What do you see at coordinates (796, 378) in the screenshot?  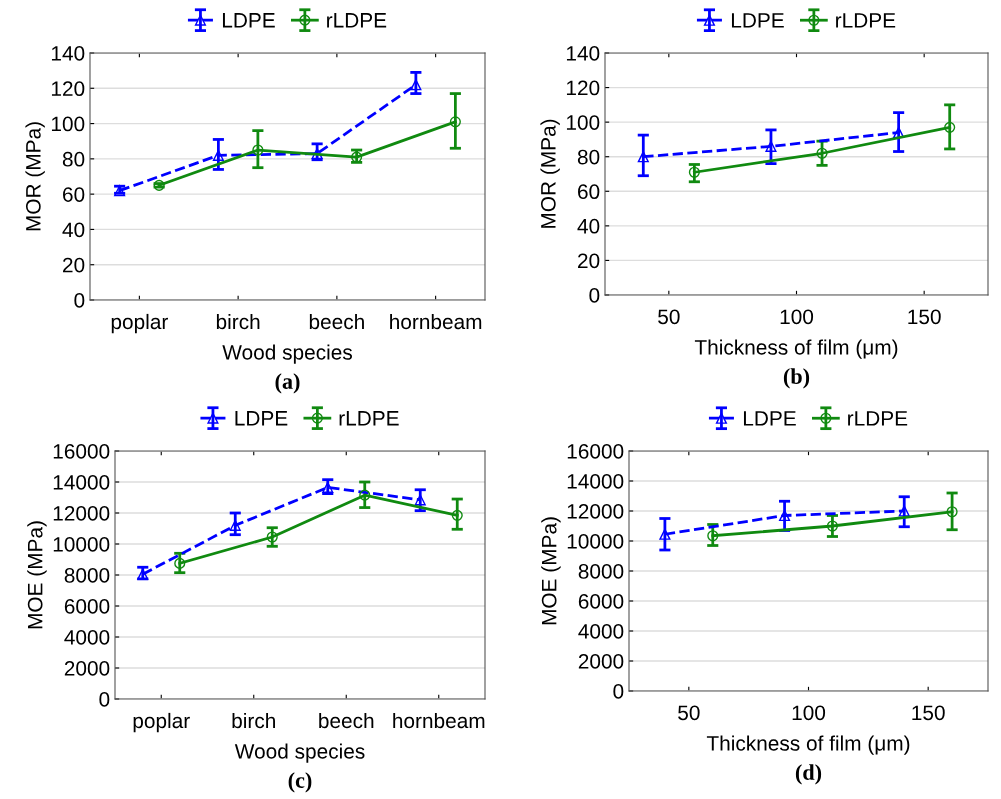 I see `text: (b)` at bounding box center [796, 378].